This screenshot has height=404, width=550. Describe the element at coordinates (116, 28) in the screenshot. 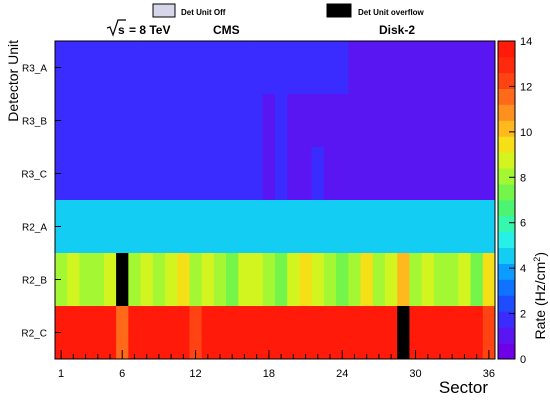

I see `sqrt-symbol` at that location.